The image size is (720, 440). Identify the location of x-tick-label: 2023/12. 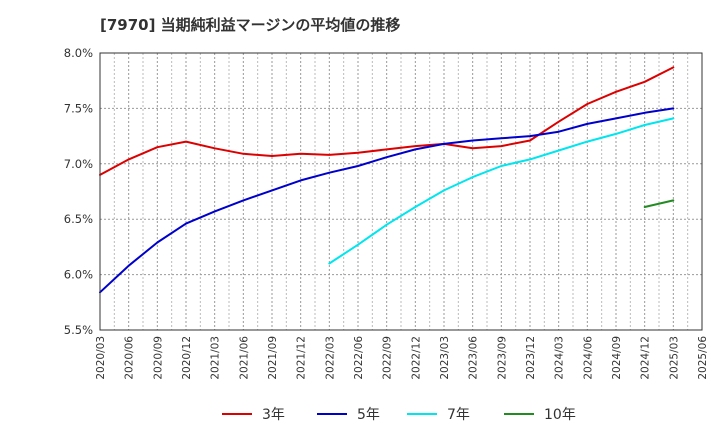
(531, 358).